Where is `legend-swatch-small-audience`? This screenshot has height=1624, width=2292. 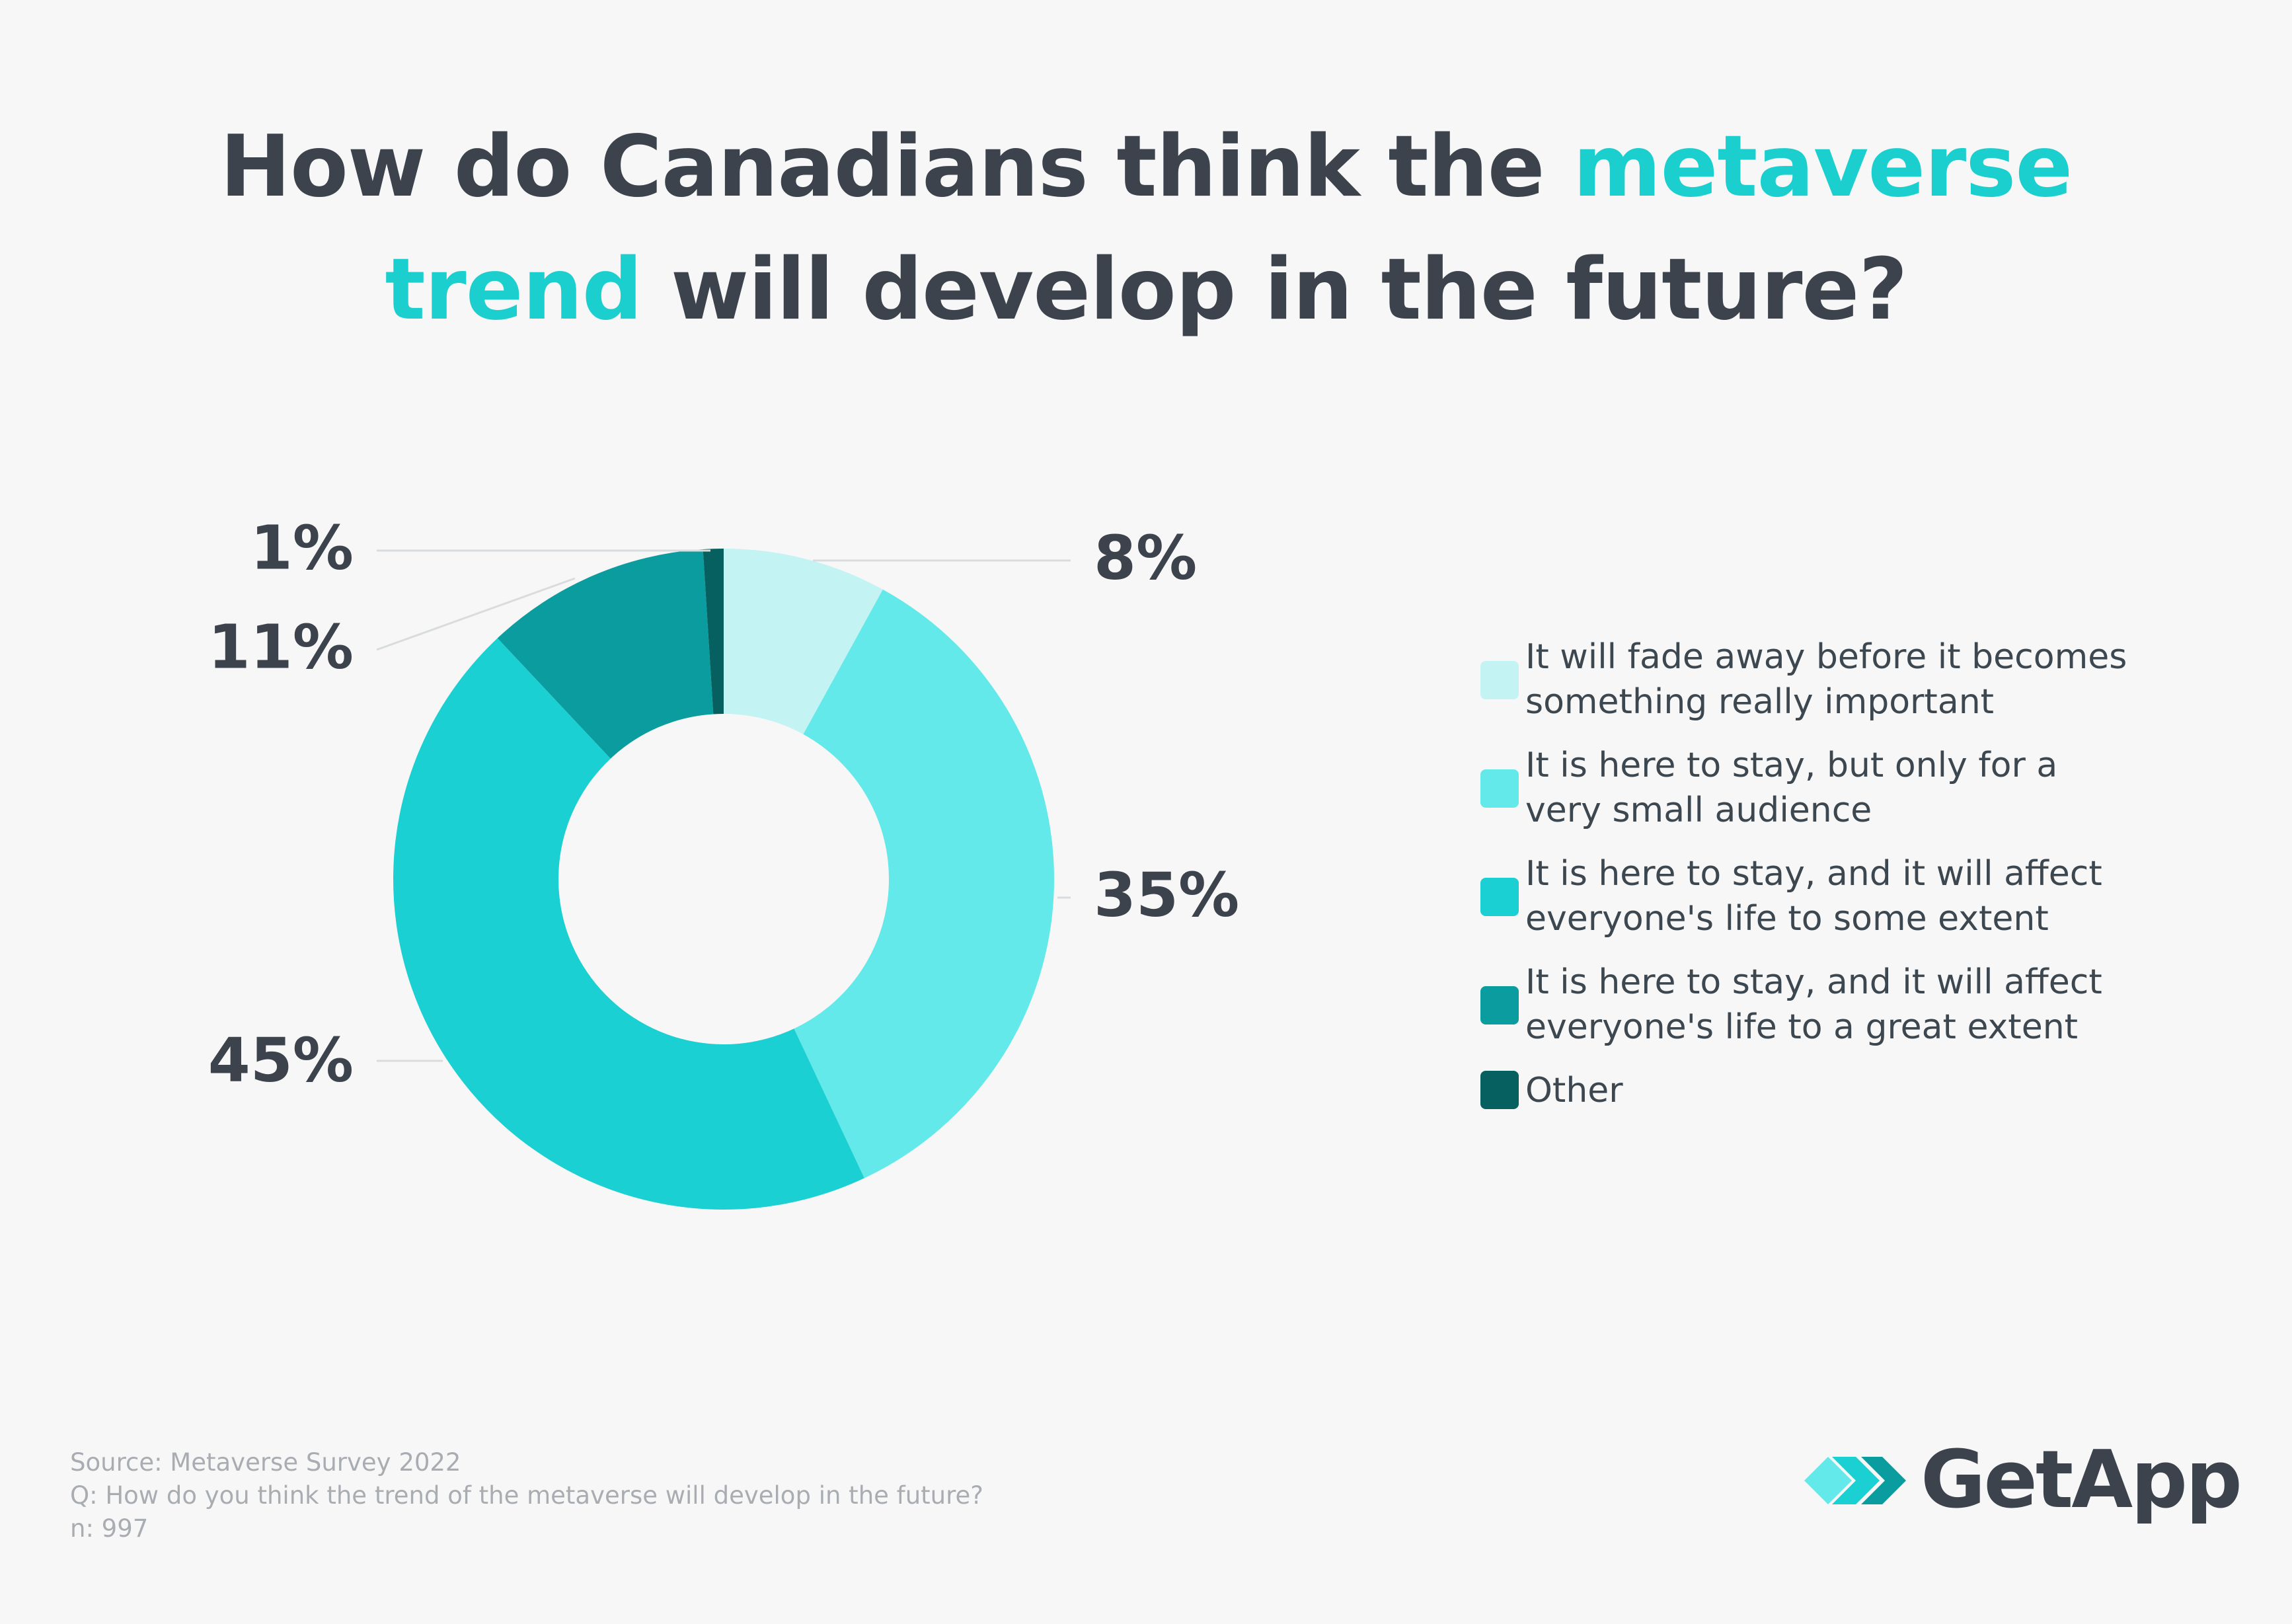 legend-swatch-small-audience is located at coordinates (1500, 788).